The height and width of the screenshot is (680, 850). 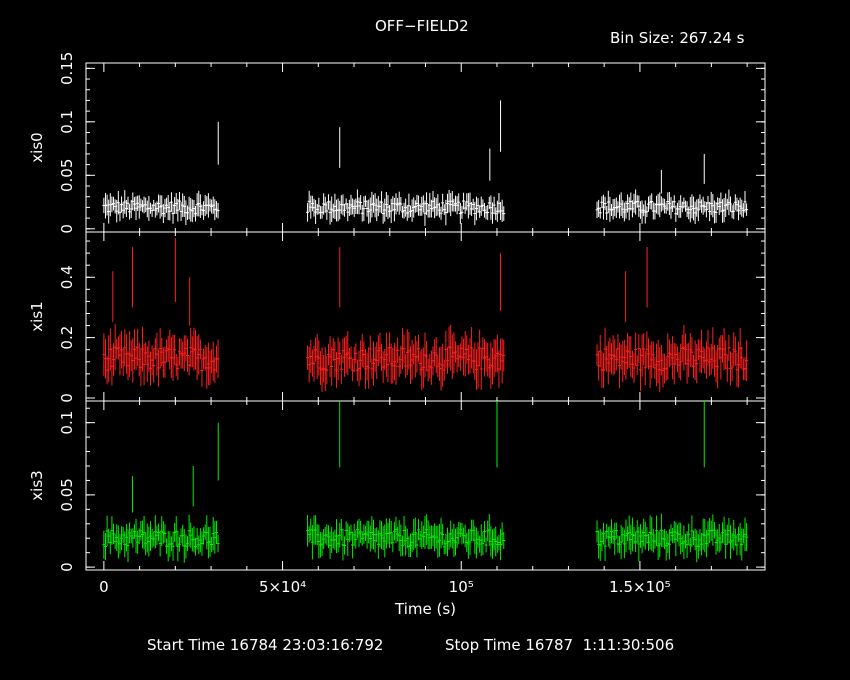 I want to click on bin-size-label: Bin Size: 267.24 s, so click(x=677, y=38).